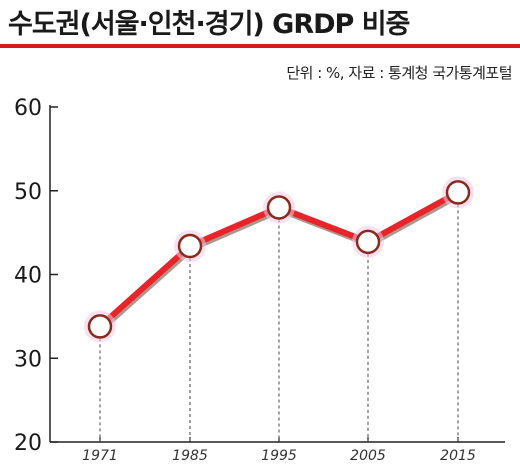  I want to click on y-tick-label: 60, so click(28, 108).